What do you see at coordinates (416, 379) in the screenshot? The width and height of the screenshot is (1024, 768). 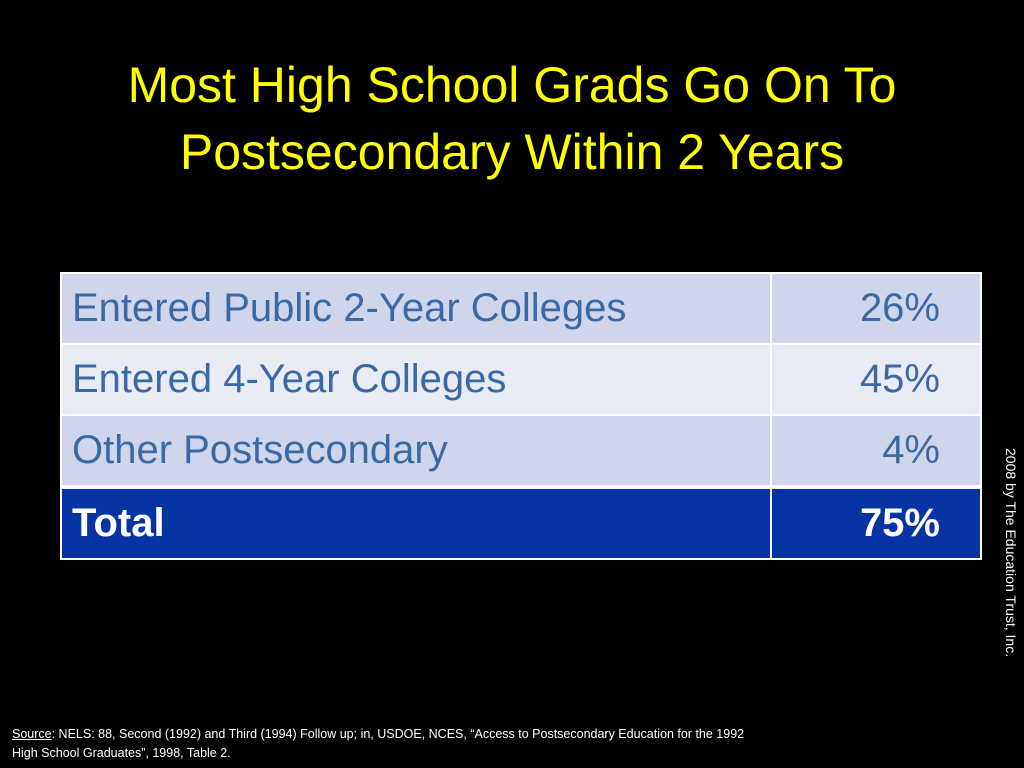 I see `row-label: Entered 4-Year Colleges` at bounding box center [416, 379].